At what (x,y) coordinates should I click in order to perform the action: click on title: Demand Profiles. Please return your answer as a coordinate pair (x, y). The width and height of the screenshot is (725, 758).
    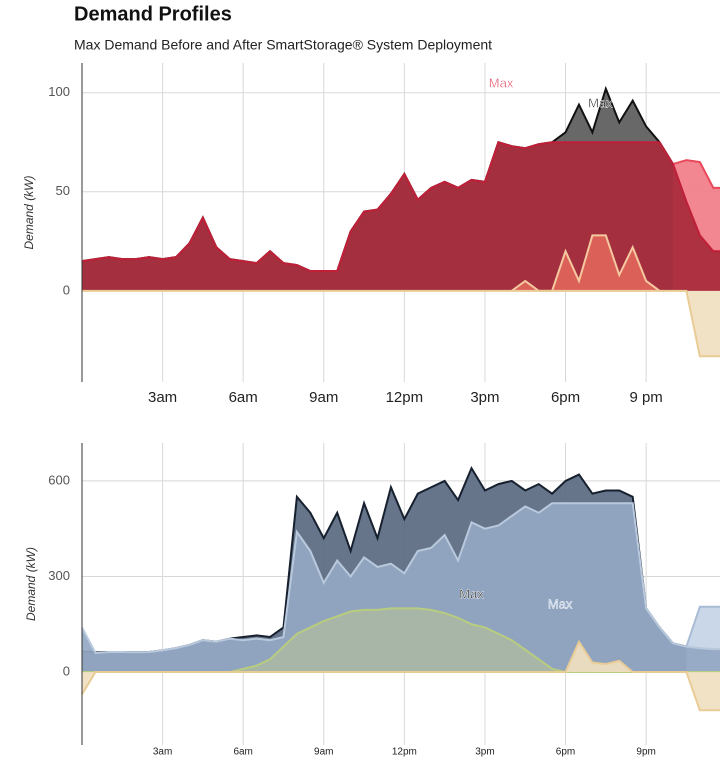
    Looking at the image, I should click on (153, 14).